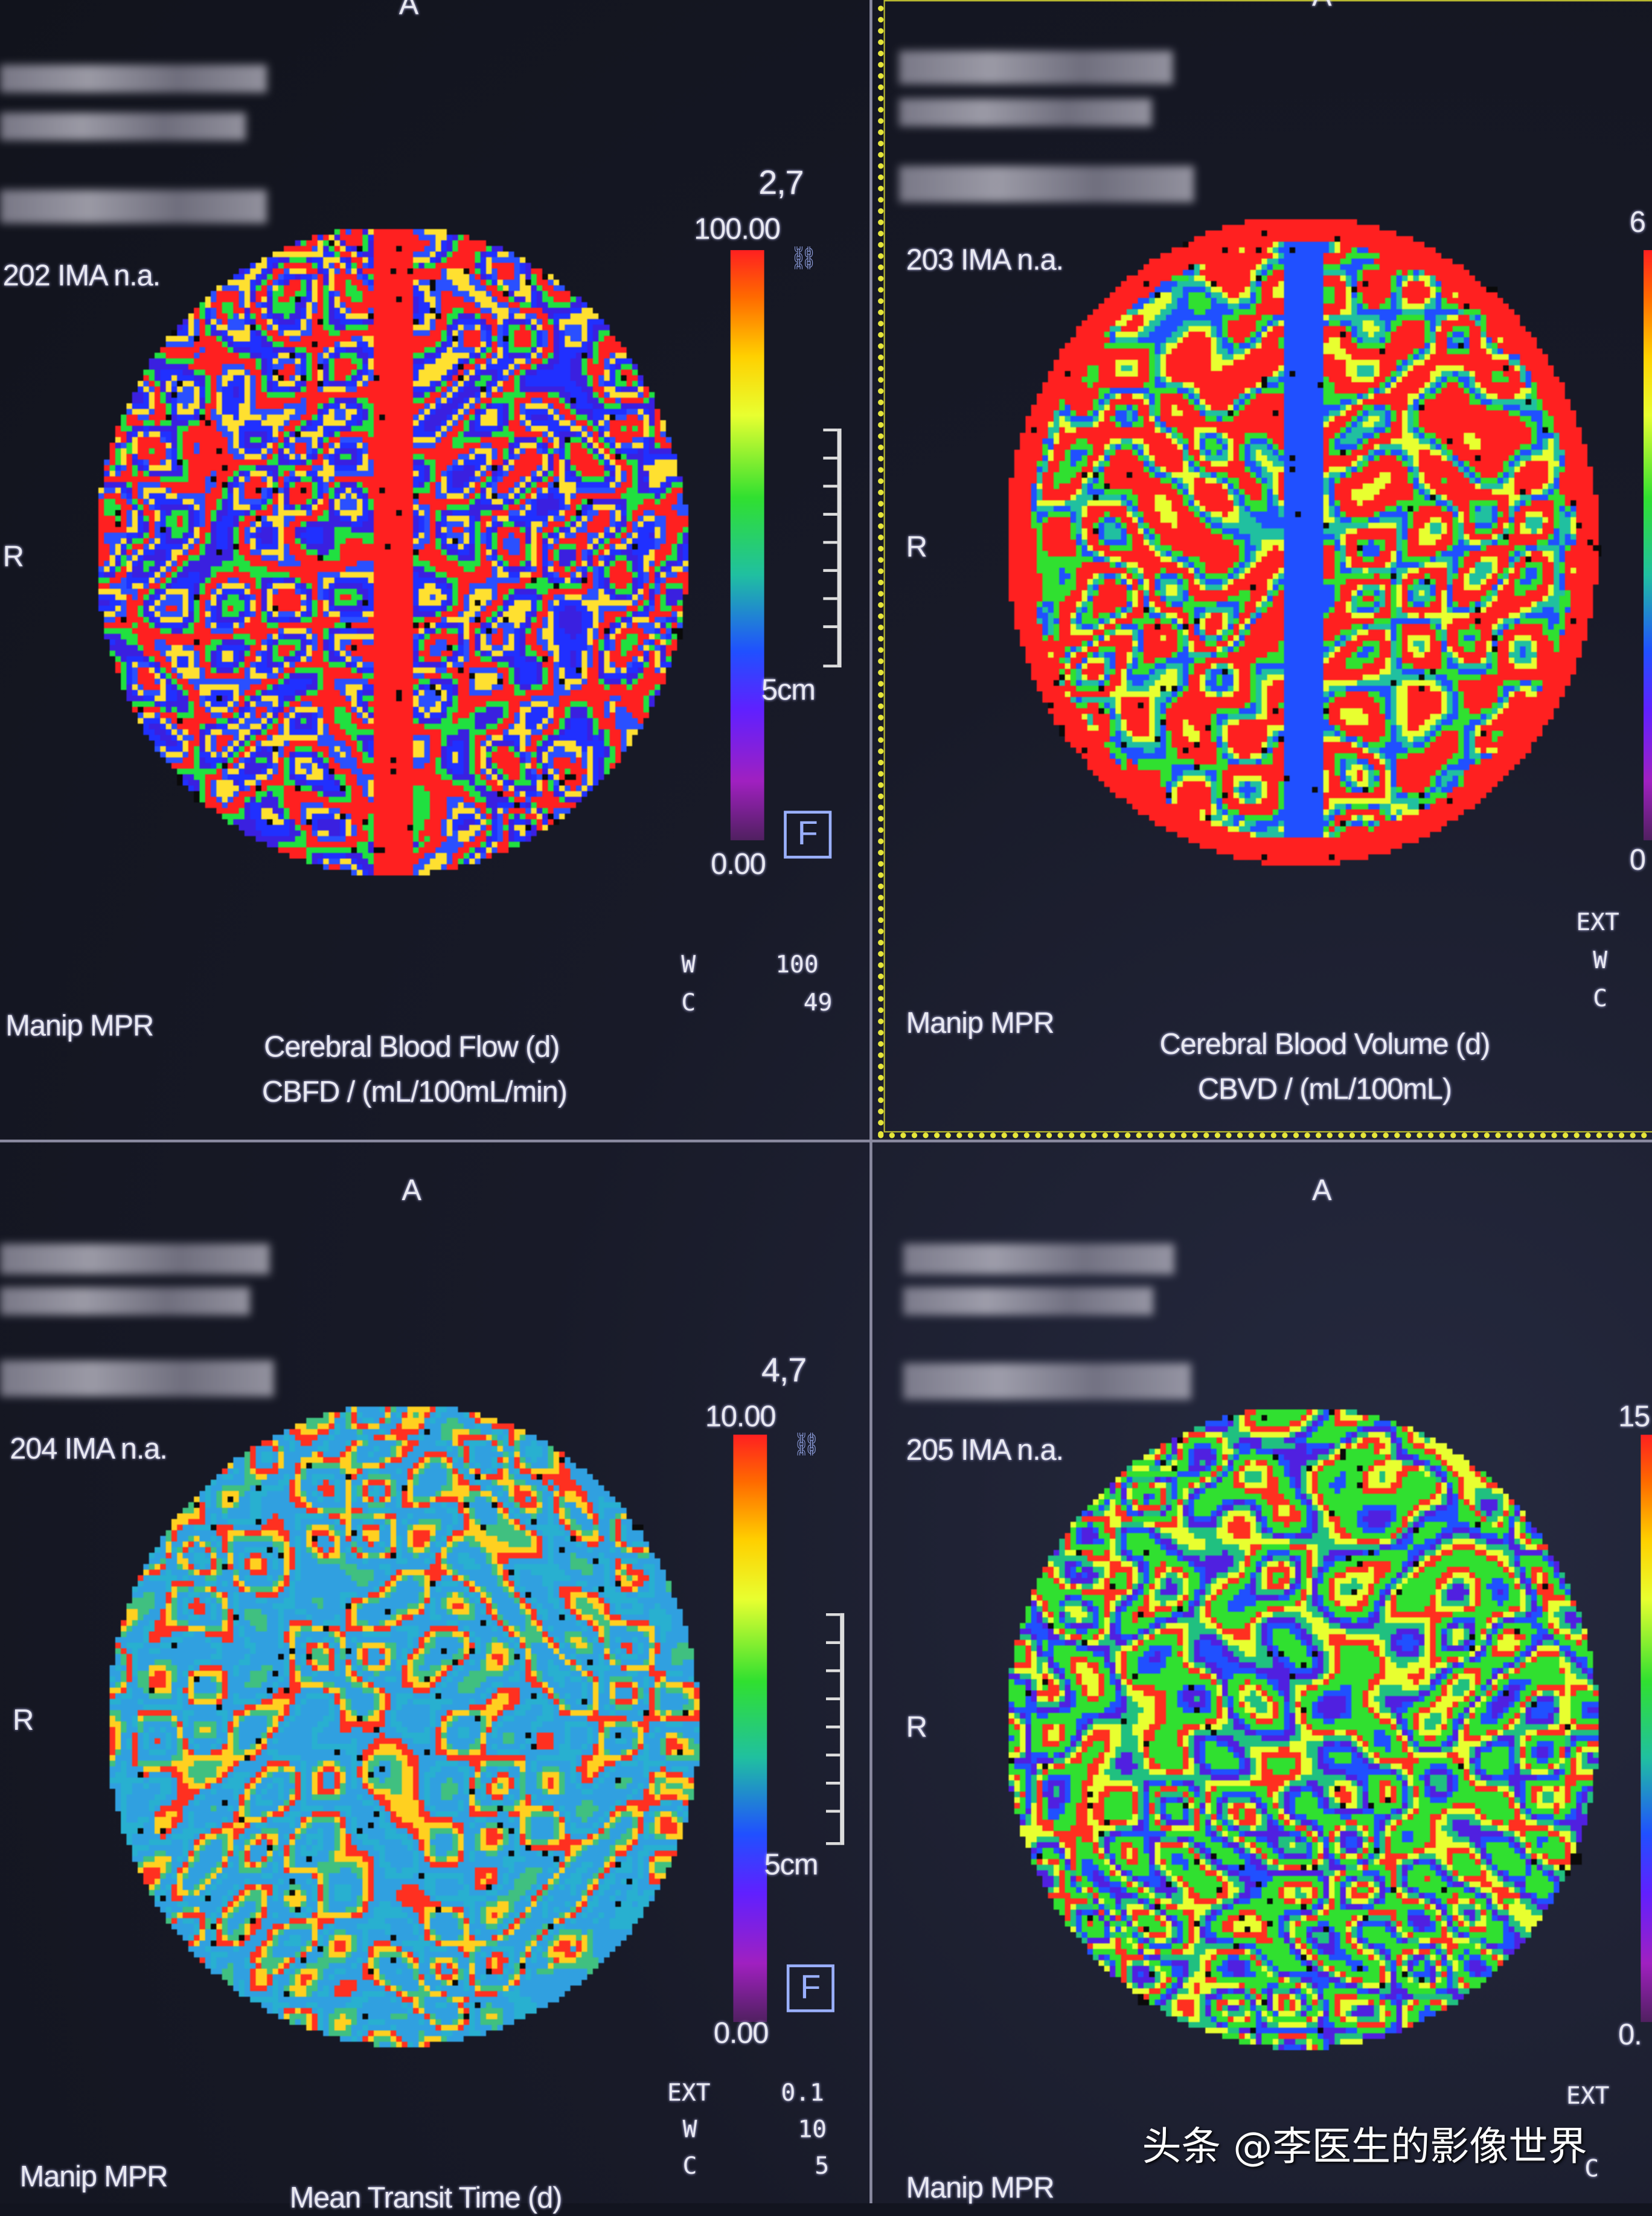 The height and width of the screenshot is (2216, 1652). What do you see at coordinates (826, 1141) in the screenshot?
I see `viewport-divider-horizontal` at bounding box center [826, 1141].